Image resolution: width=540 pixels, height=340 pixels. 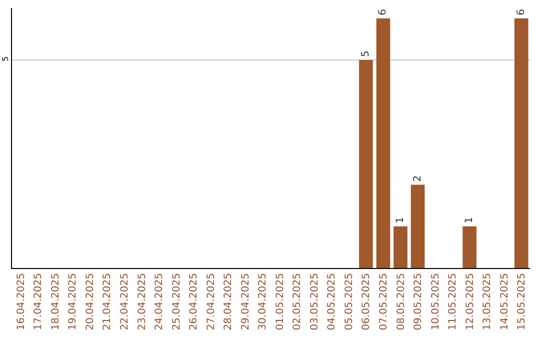 What do you see at coordinates (38, 301) in the screenshot?
I see `x-tick-label: 17.04.2025` at bounding box center [38, 301].